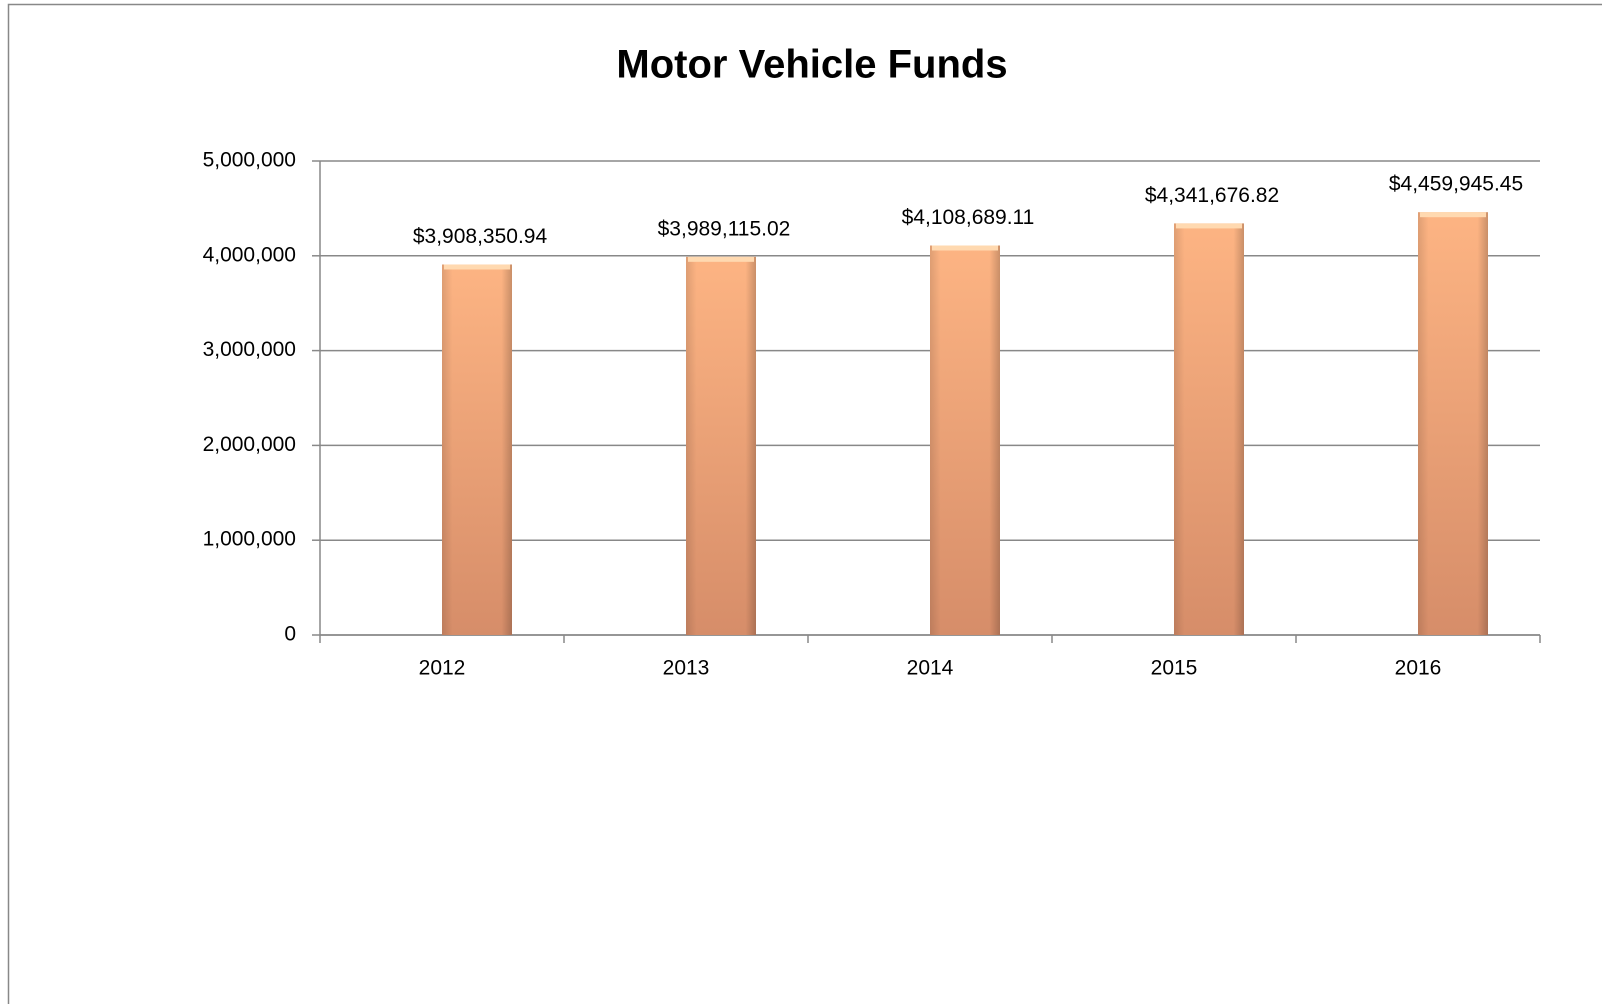 The width and height of the screenshot is (1602, 1004). I want to click on x-tick-label: 2015, so click(1174, 668).